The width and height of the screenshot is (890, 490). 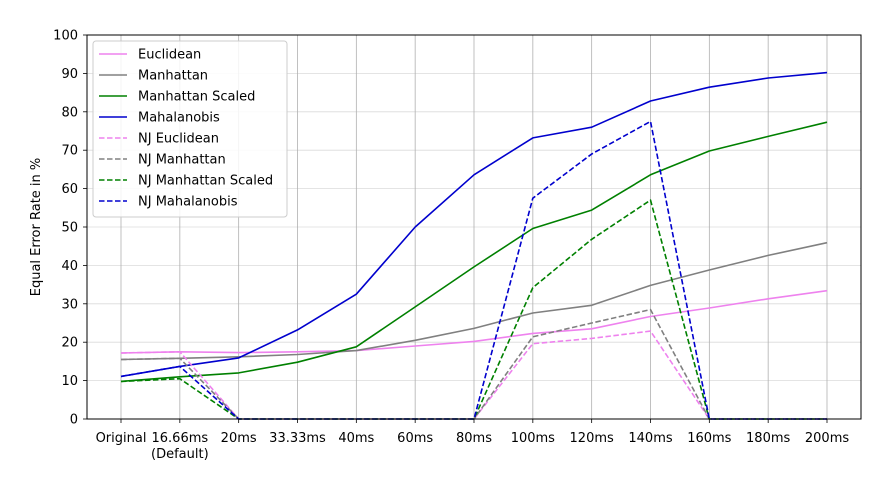 I want to click on legend-label: Manhattan, so click(x=173, y=76).